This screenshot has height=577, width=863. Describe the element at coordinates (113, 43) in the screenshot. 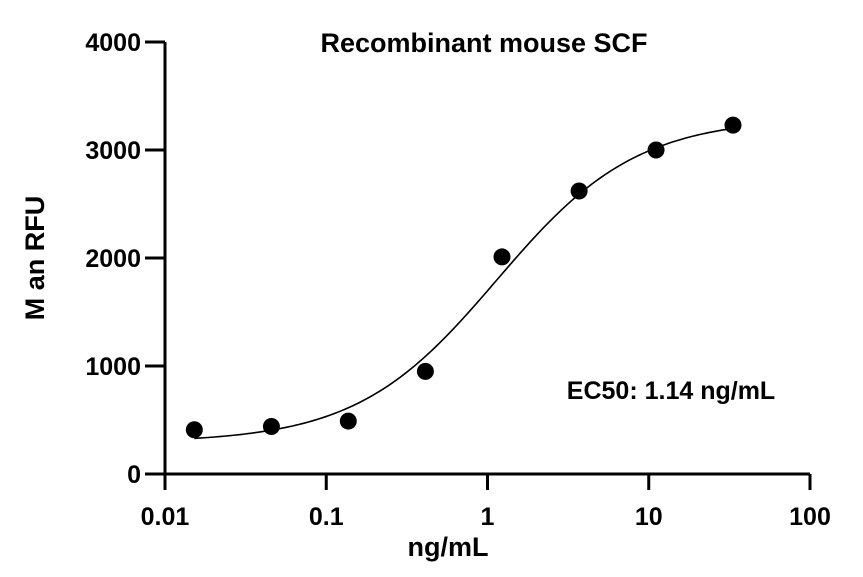

I see `y-tick-label: 4000` at that location.